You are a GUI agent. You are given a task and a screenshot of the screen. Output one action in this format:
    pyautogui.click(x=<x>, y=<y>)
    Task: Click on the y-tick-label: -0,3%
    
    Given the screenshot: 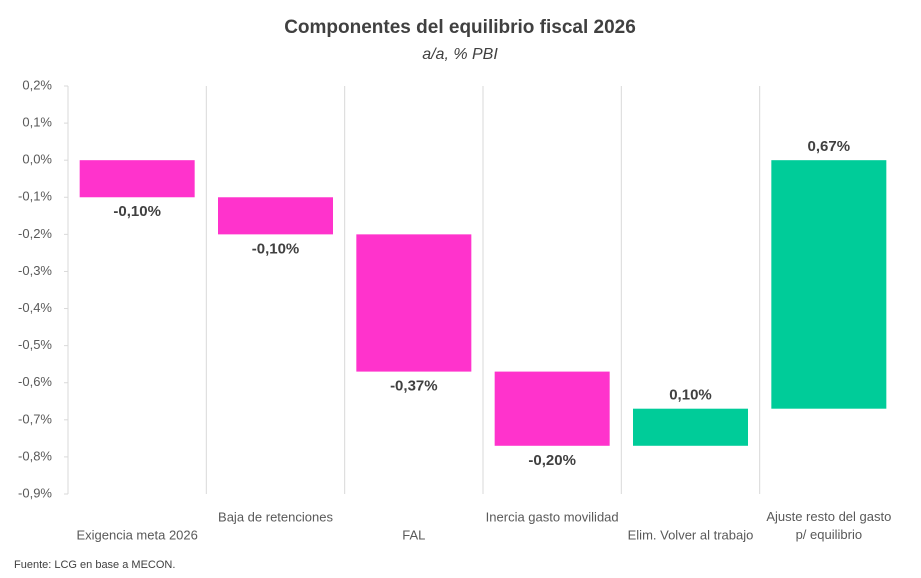 What is the action you would take?
    pyautogui.click(x=35, y=270)
    